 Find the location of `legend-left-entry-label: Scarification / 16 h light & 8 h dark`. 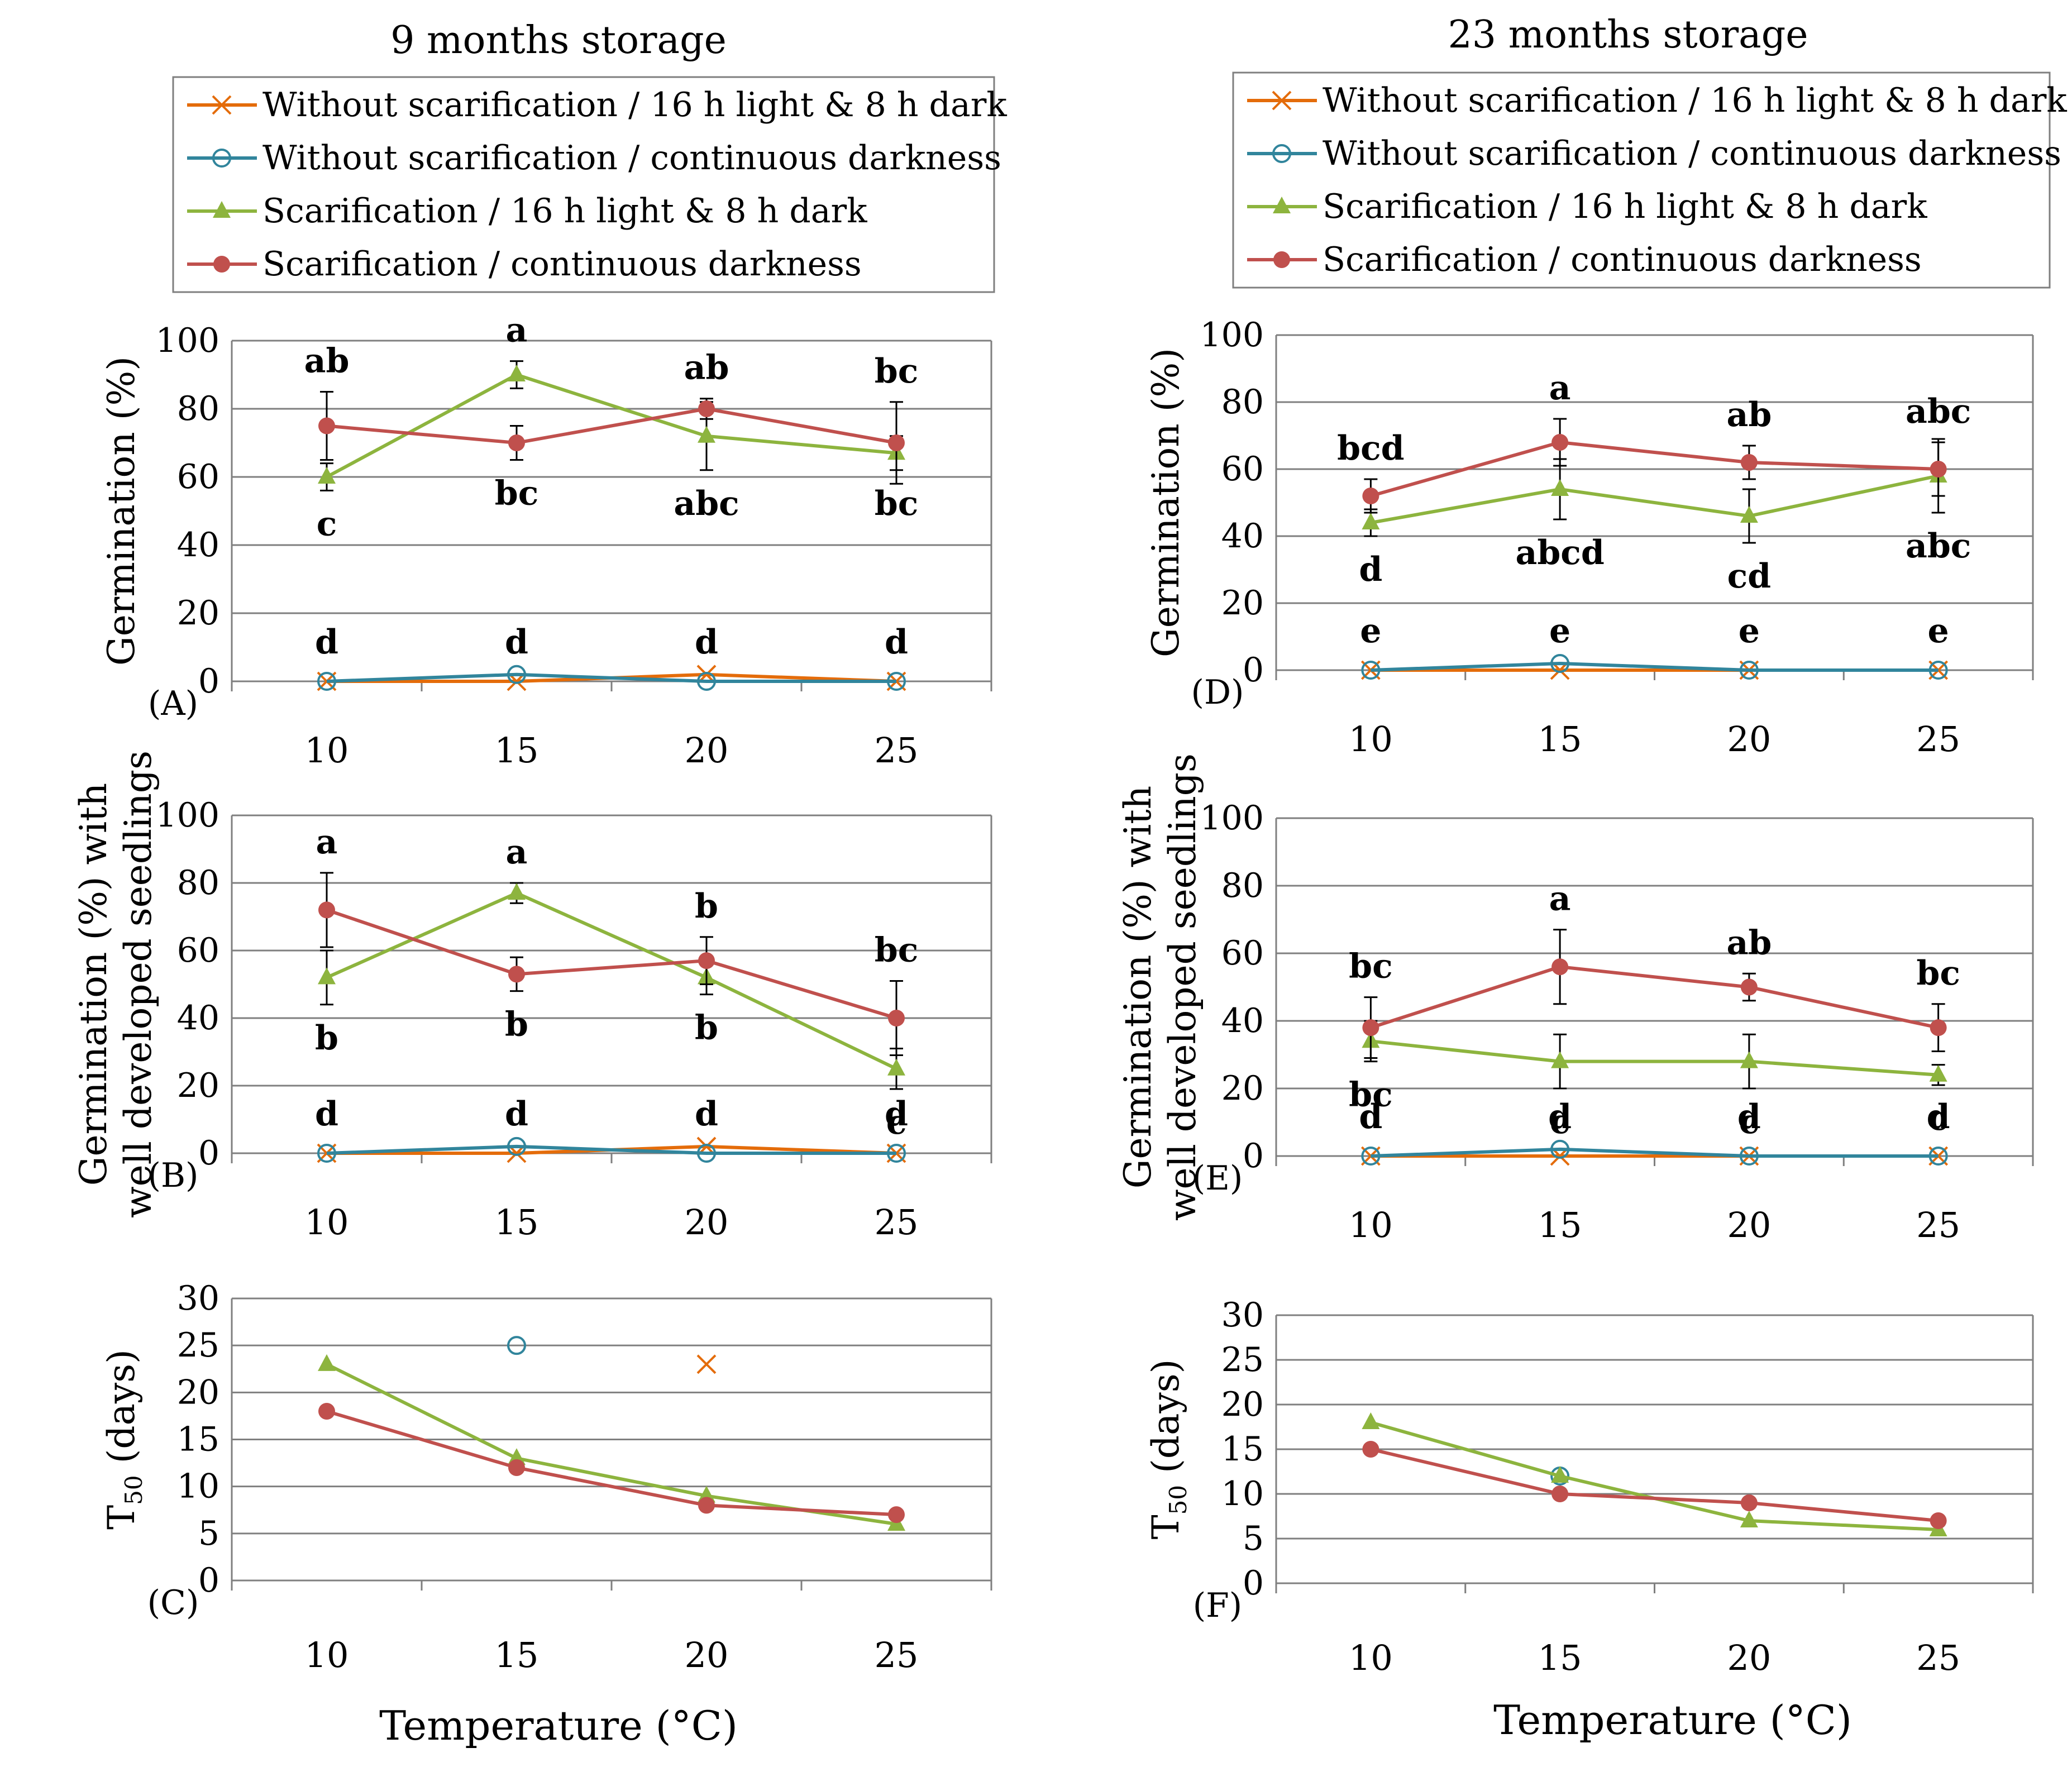

legend-left-entry-label: Scarification / 16 h light & 8 h dark is located at coordinates (564, 211).